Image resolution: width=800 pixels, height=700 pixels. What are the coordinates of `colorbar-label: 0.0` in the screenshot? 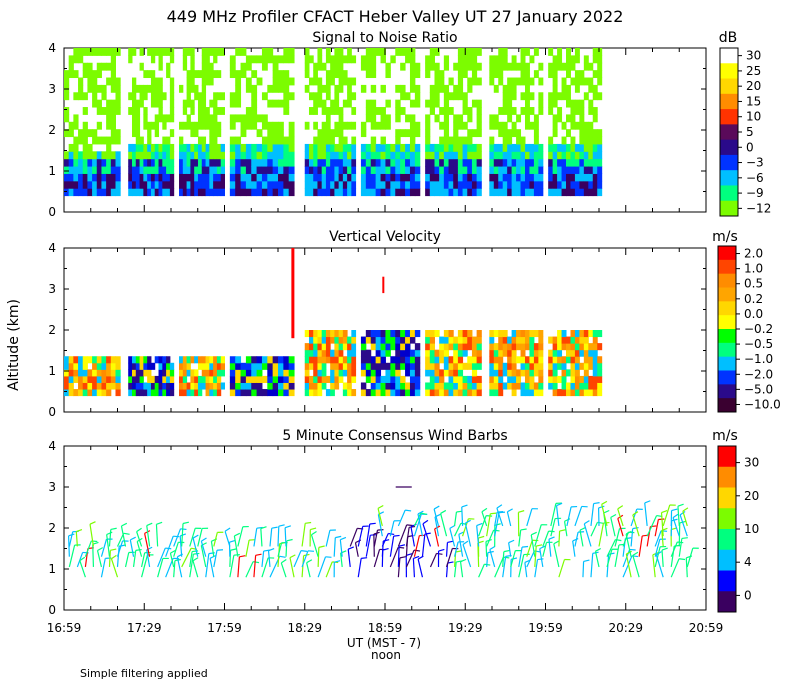 It's located at (753, 314).